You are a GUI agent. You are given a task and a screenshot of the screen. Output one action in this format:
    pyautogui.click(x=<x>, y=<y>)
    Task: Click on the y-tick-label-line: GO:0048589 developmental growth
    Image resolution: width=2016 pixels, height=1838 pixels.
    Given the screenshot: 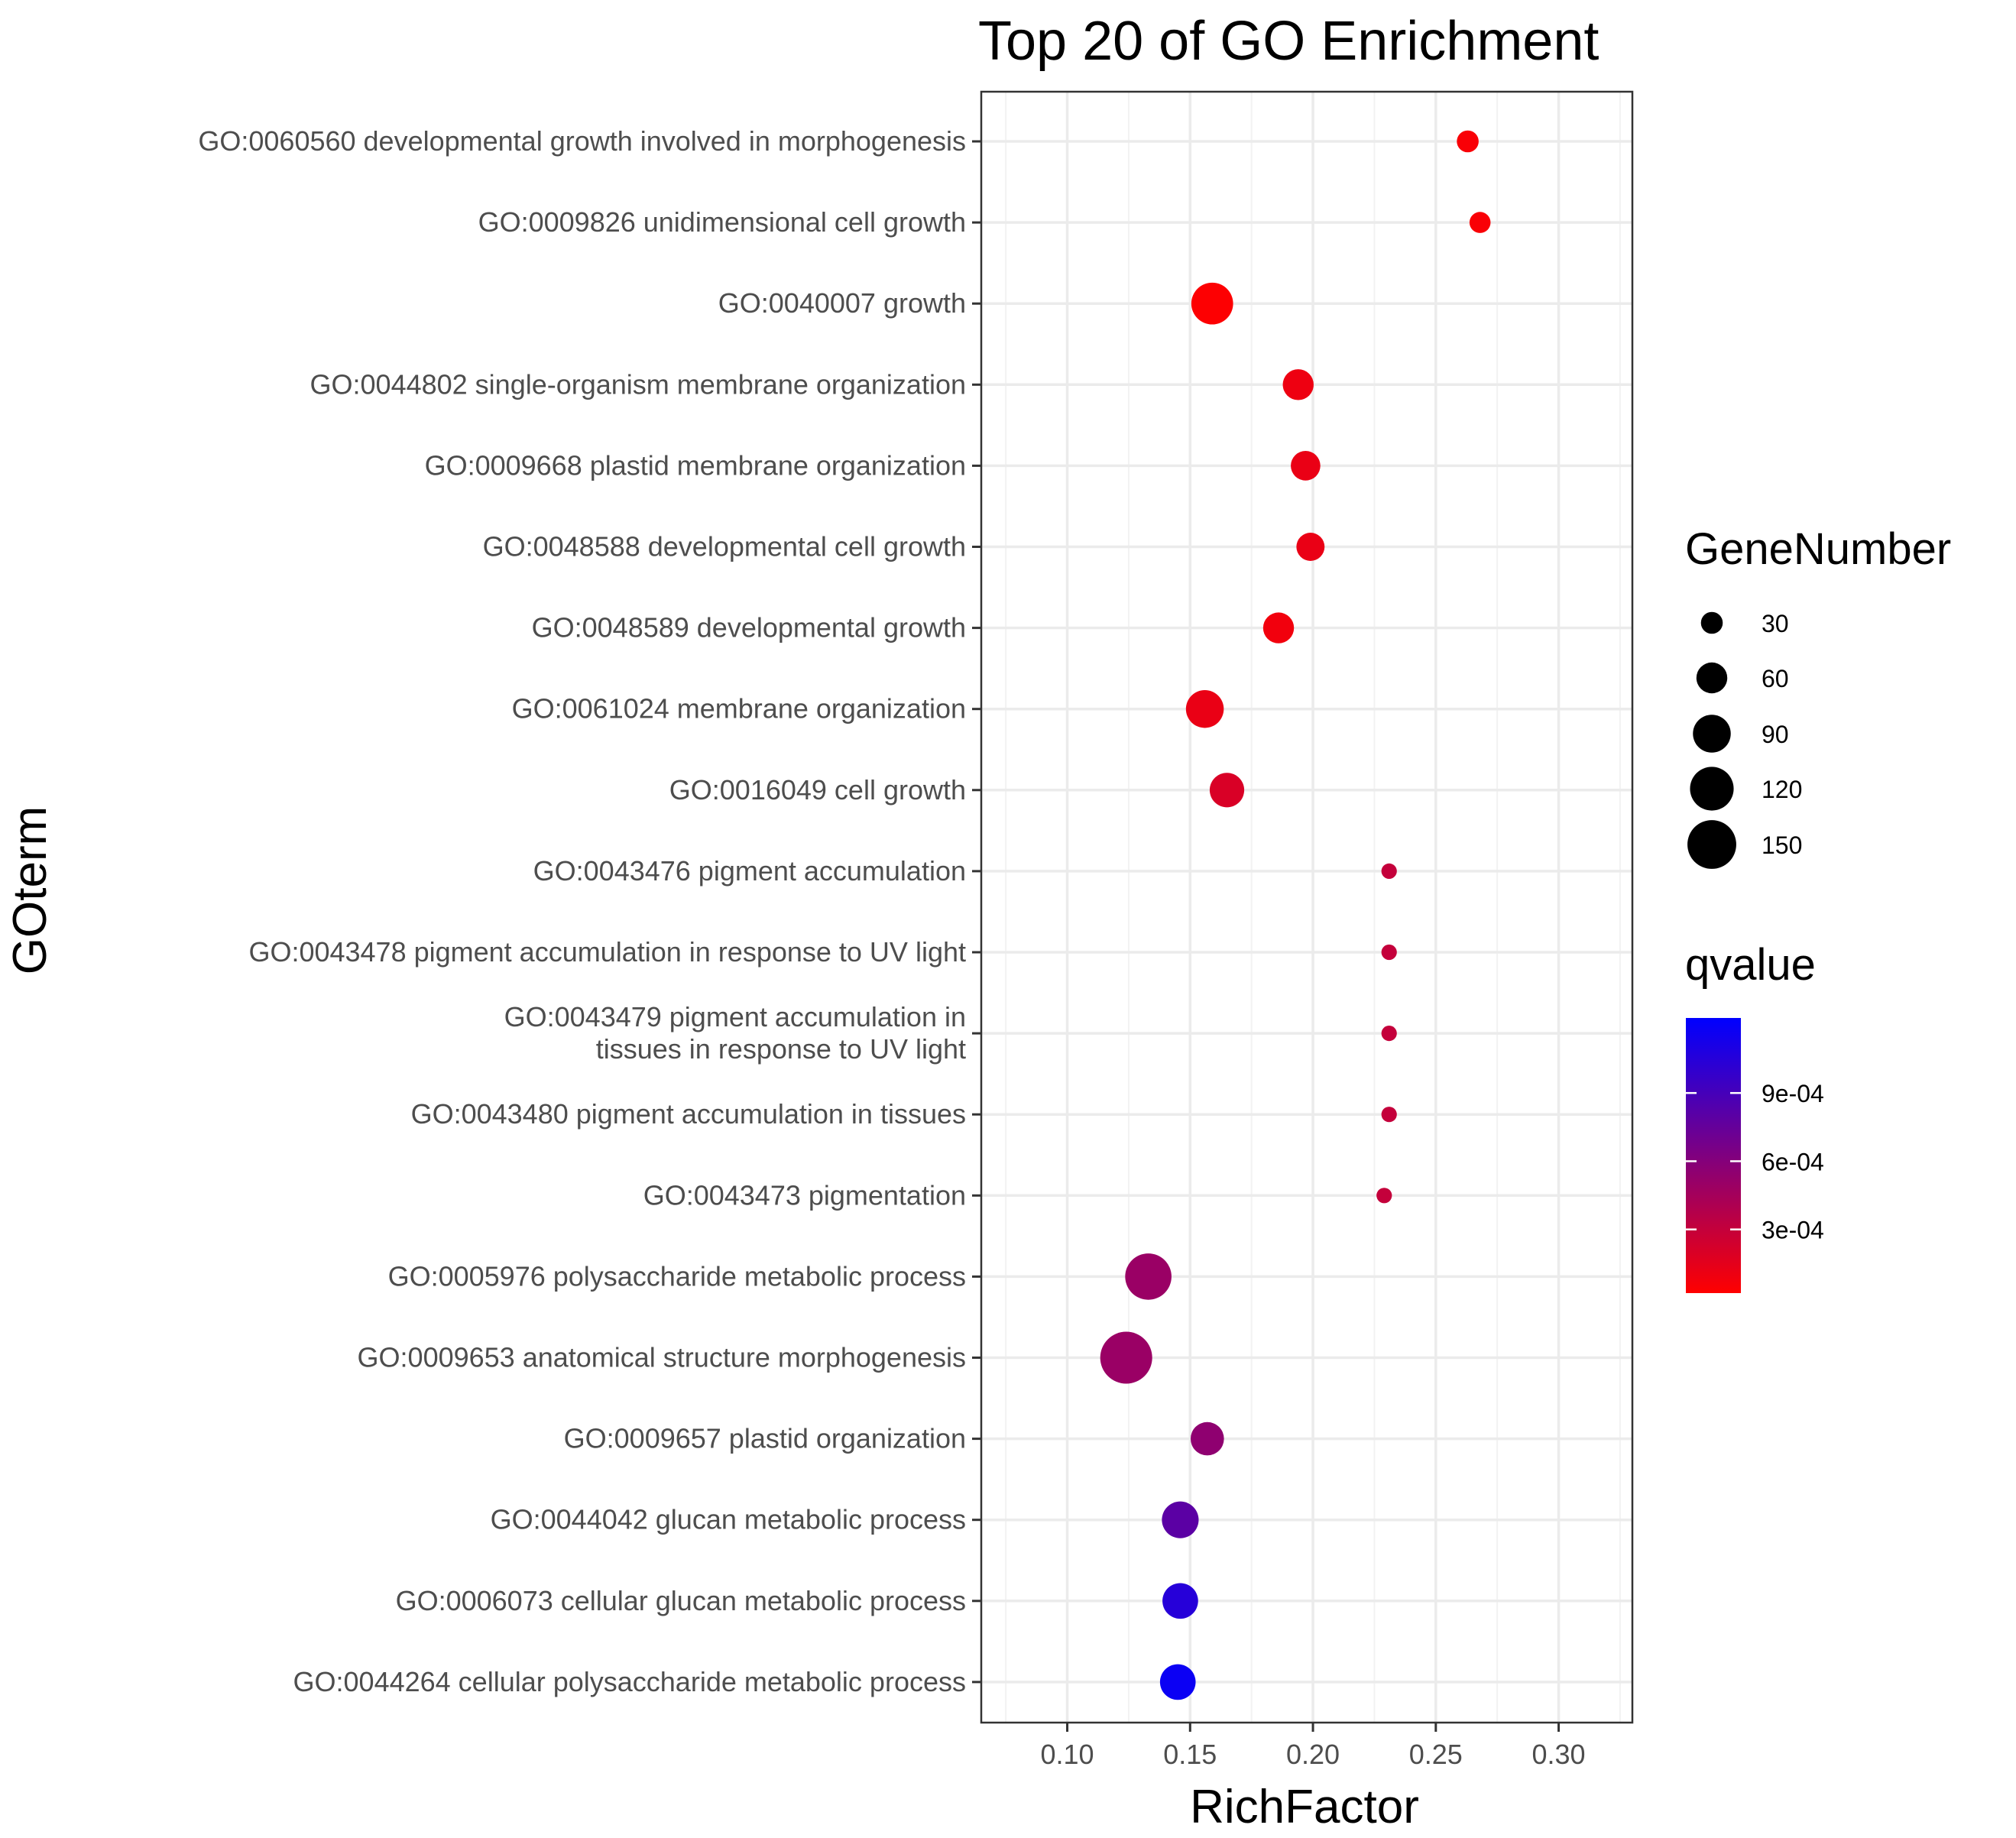 What is the action you would take?
    pyautogui.click(x=749, y=627)
    